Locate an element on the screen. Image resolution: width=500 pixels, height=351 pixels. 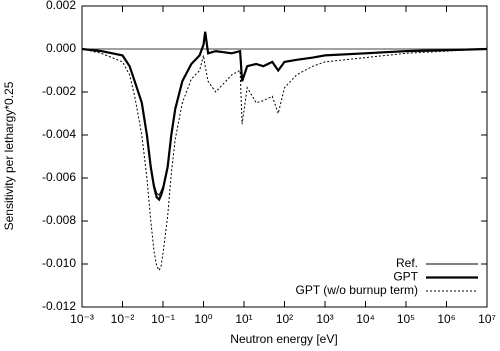
x-axis-label: Neutron energy [eV] is located at coordinates (283, 339).